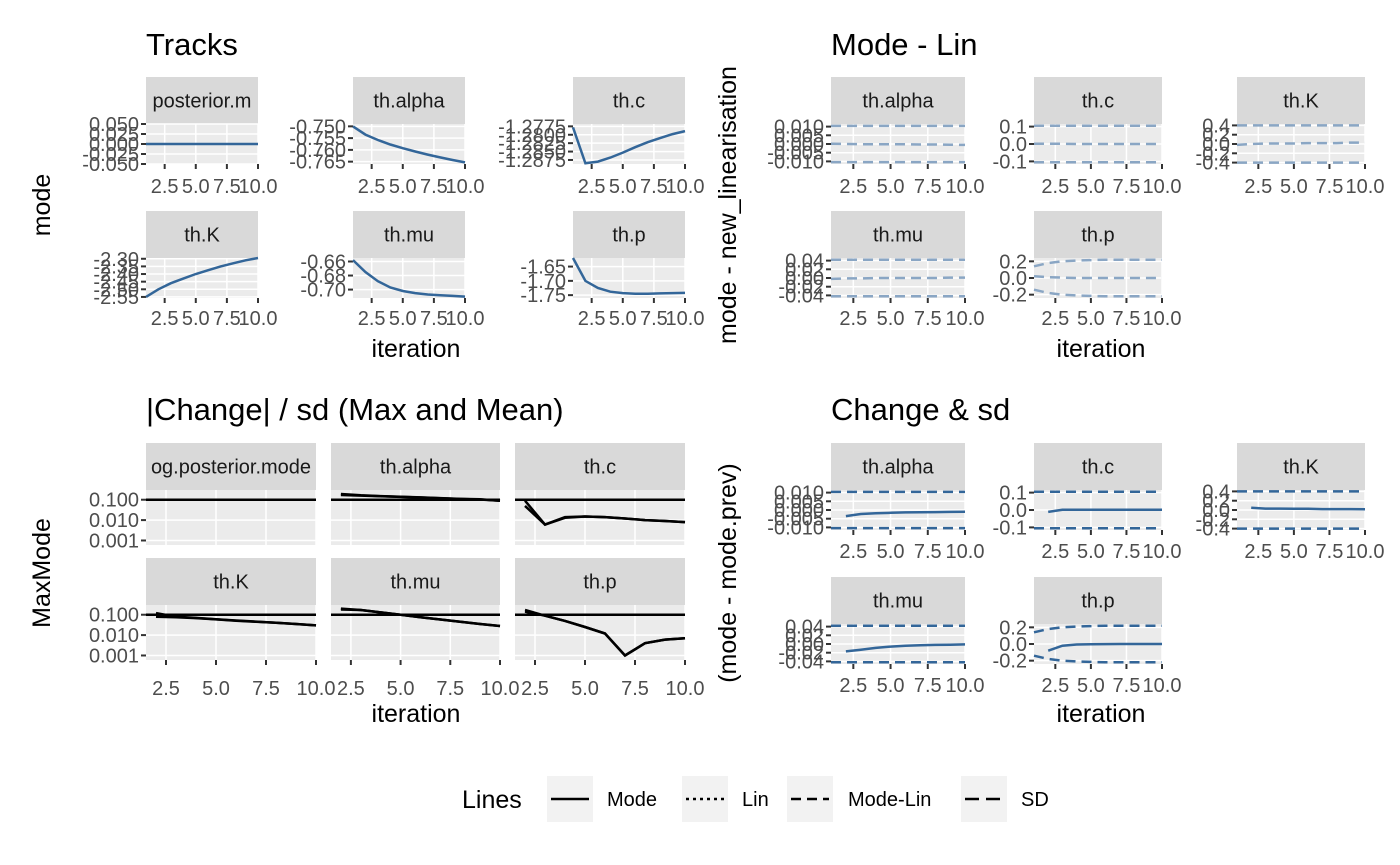 The width and height of the screenshot is (1400, 865). I want to click on y-tick-label: -0.04, so click(801, 296).